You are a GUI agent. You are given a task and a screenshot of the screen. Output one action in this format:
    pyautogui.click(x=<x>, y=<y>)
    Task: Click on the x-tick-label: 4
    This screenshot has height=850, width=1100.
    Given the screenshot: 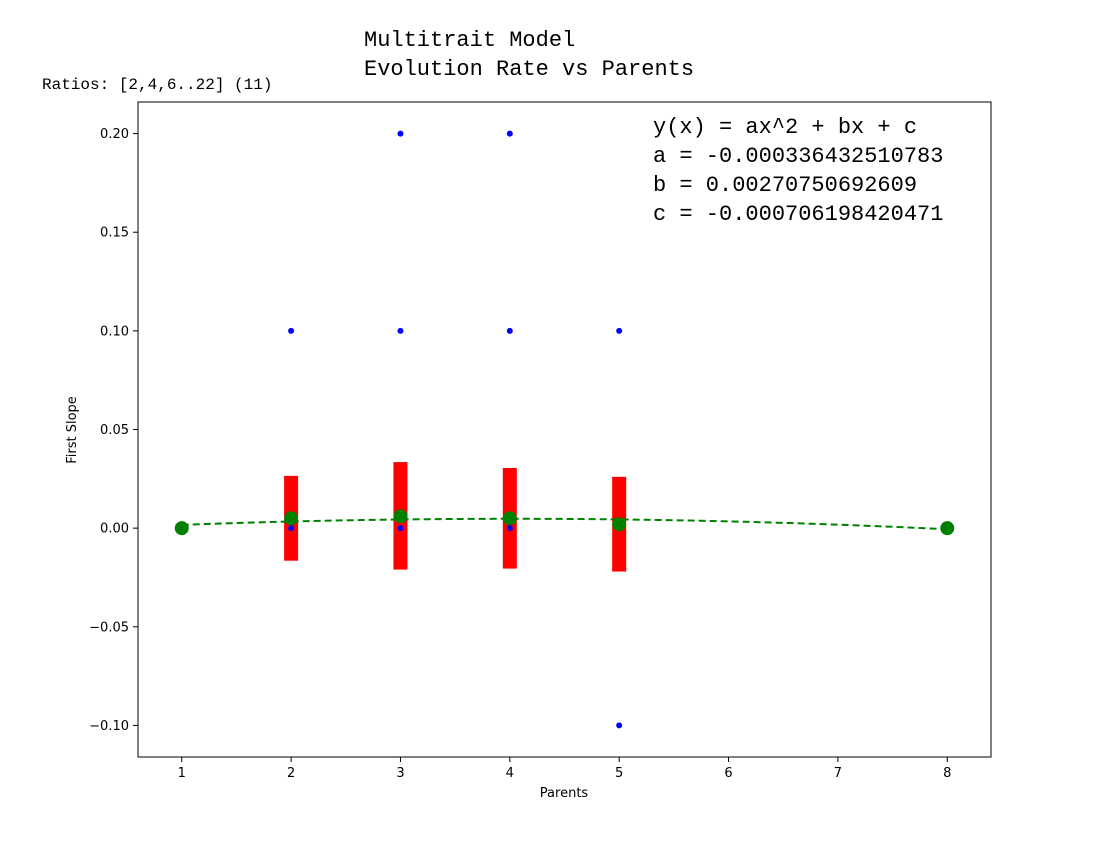 What is the action you would take?
    pyautogui.click(x=510, y=773)
    